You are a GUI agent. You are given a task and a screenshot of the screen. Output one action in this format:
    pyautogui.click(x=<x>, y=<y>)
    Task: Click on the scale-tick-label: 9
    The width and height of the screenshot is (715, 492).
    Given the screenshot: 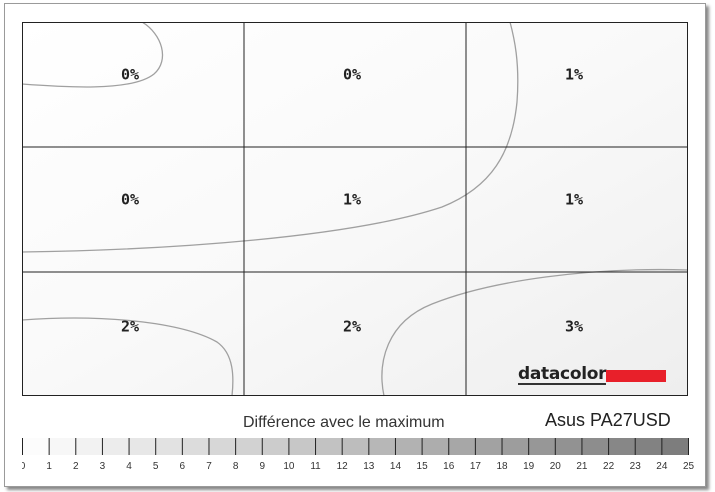 What is the action you would take?
    pyautogui.click(x=262, y=466)
    